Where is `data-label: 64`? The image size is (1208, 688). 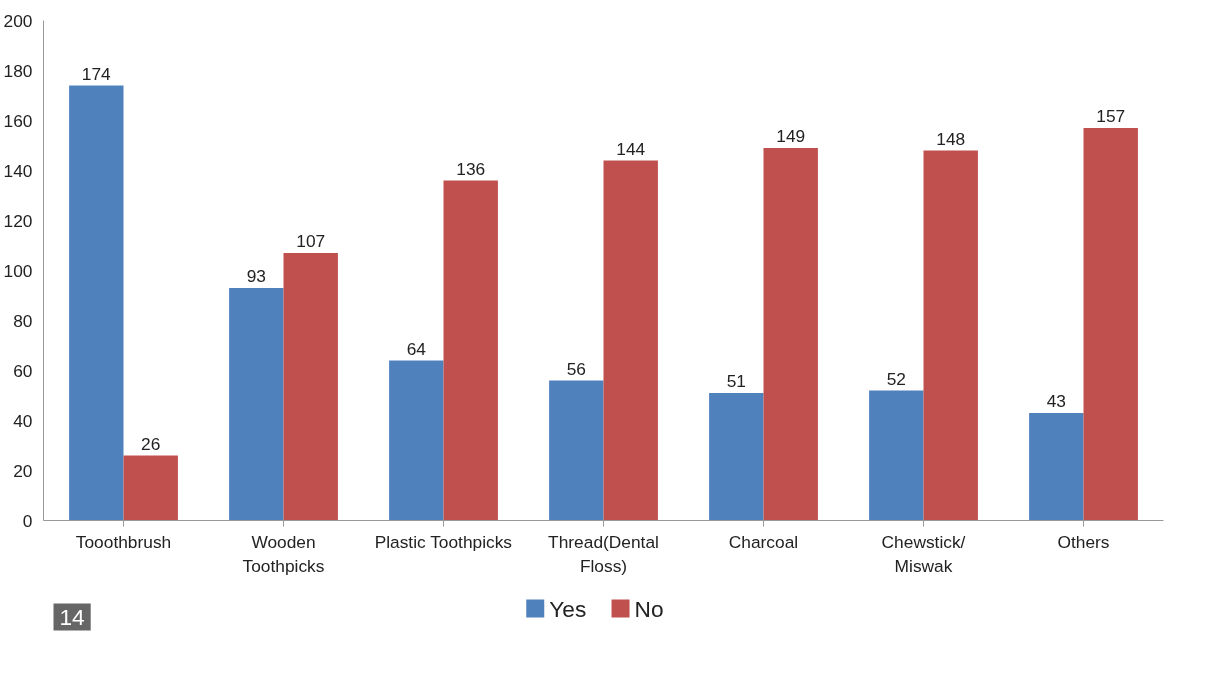 data-label: 64 is located at coordinates (416, 348).